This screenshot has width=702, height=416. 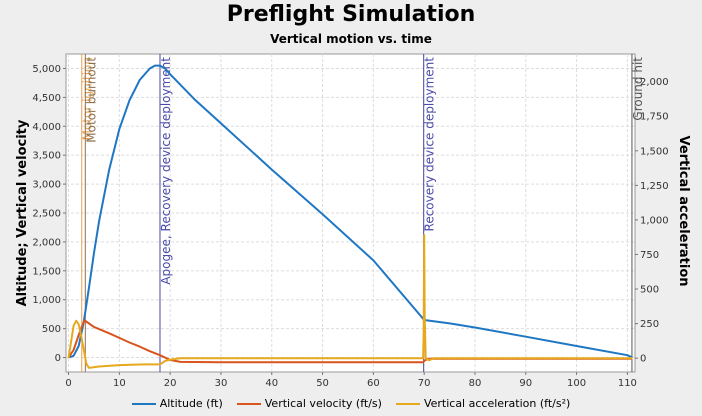 What do you see at coordinates (351, 14) in the screenshot?
I see `chart-title: Preflight Simulation` at bounding box center [351, 14].